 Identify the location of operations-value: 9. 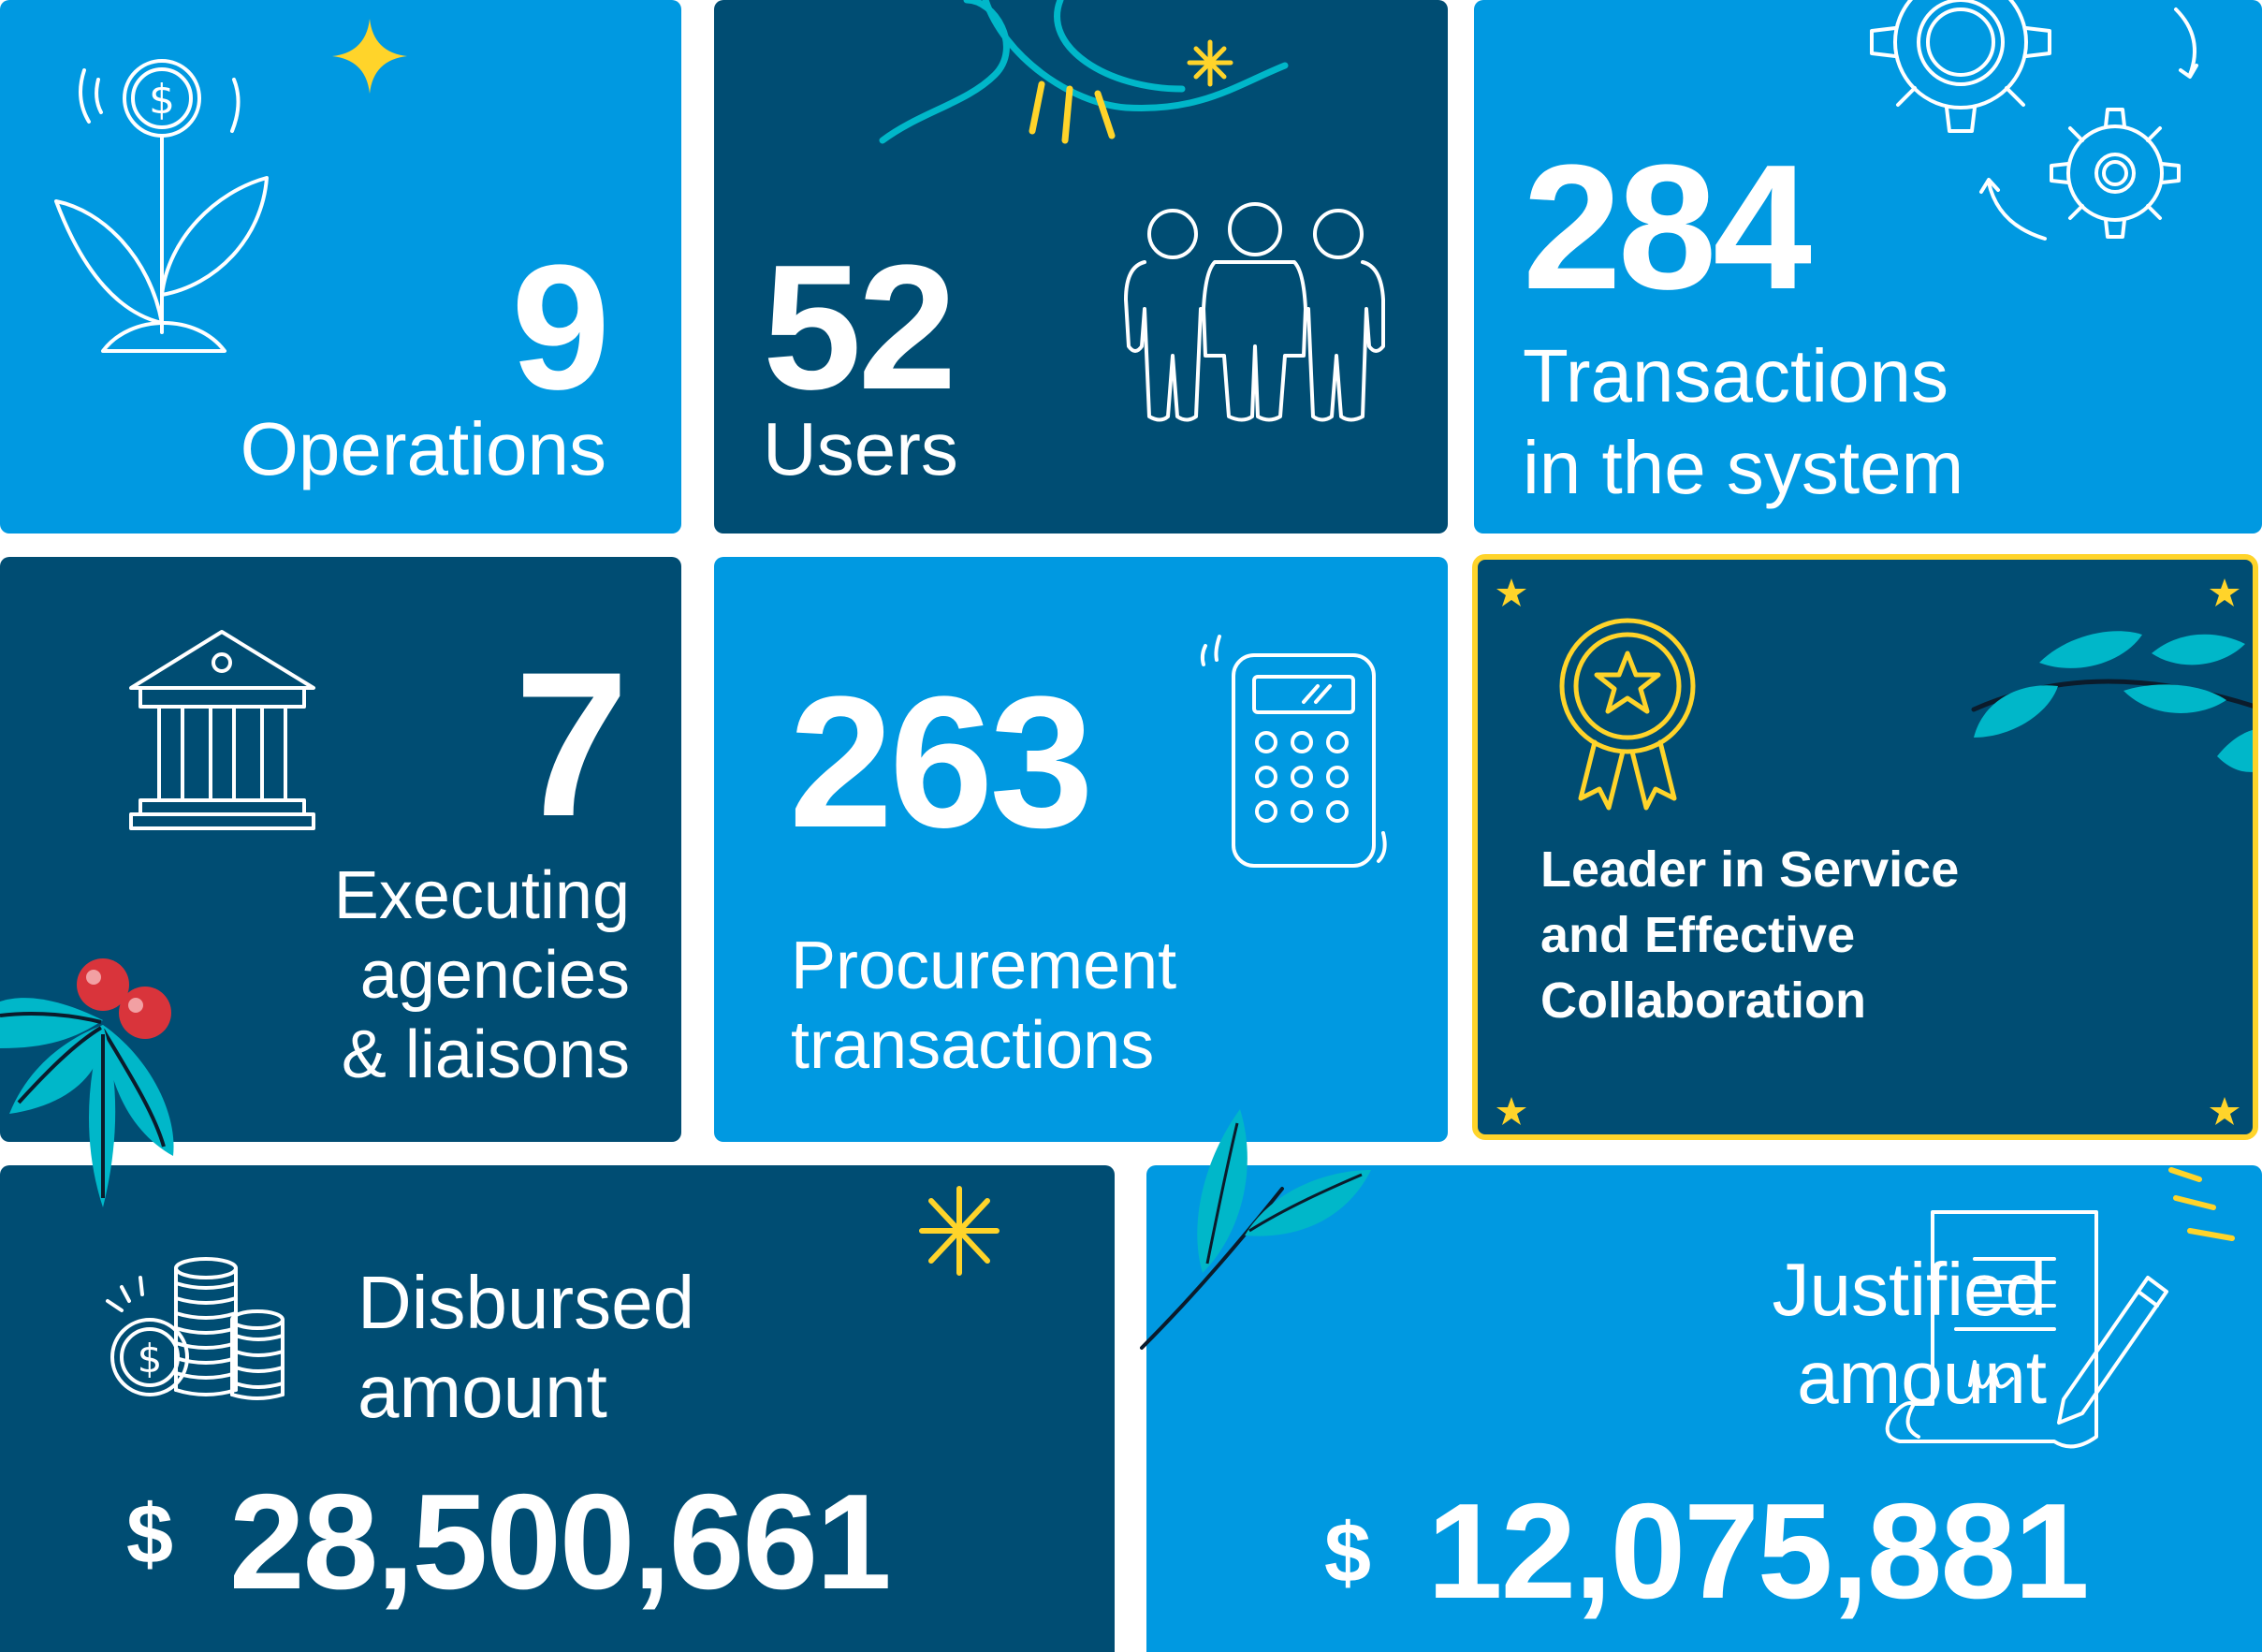
(560, 327).